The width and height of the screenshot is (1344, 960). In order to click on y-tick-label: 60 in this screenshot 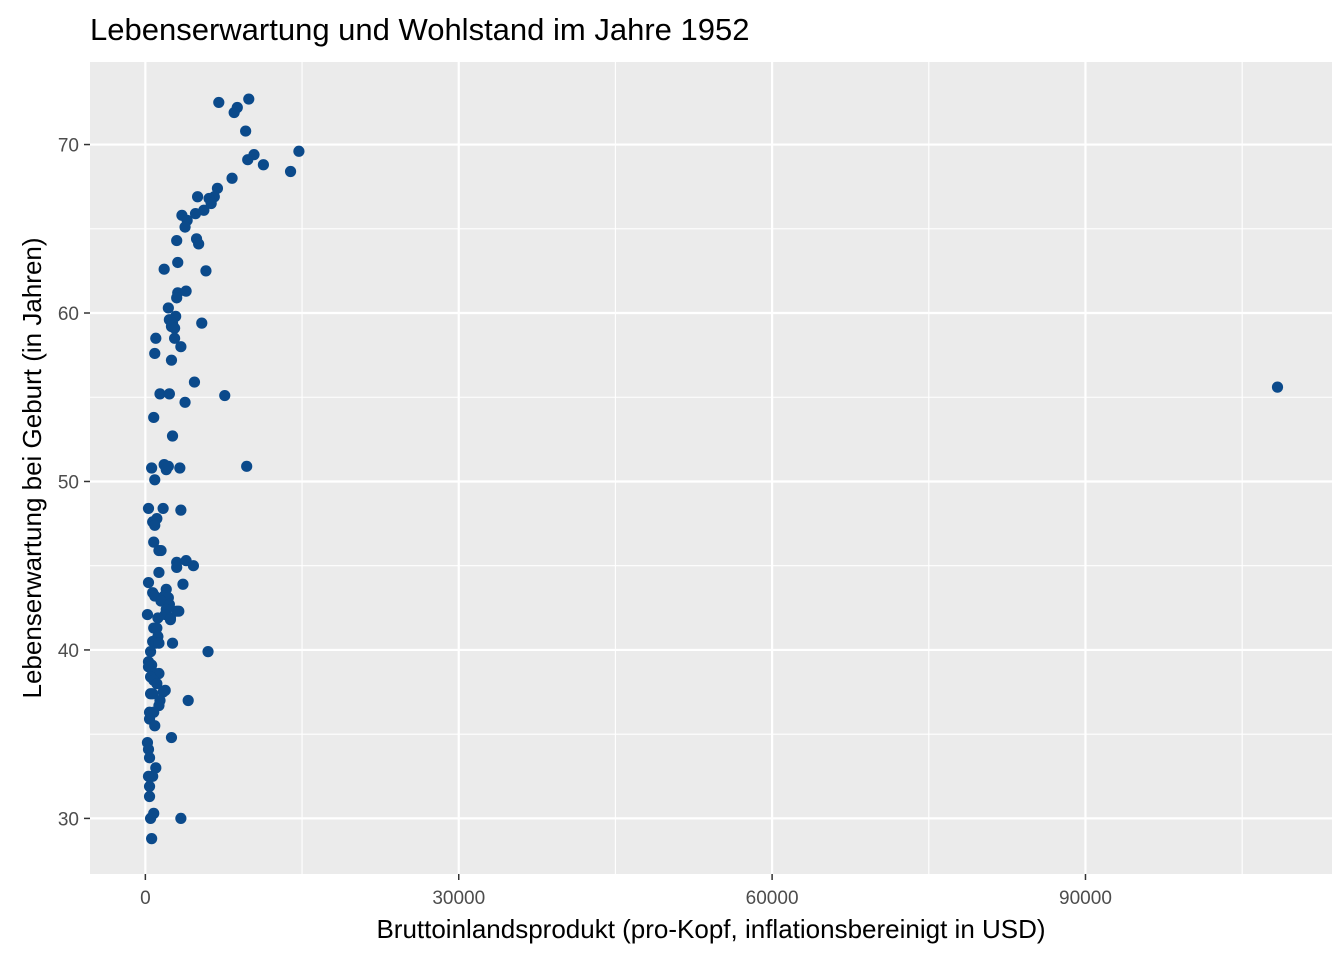, I will do `click(68, 314)`.